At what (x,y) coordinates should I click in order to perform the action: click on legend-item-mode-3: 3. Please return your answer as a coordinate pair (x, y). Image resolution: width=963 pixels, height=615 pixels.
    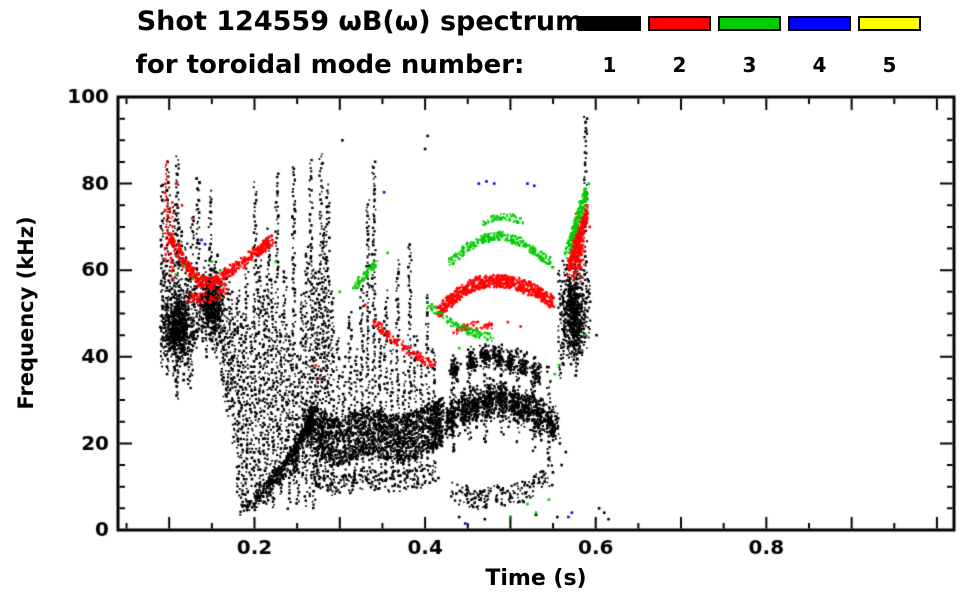
    Looking at the image, I should click on (749, 45).